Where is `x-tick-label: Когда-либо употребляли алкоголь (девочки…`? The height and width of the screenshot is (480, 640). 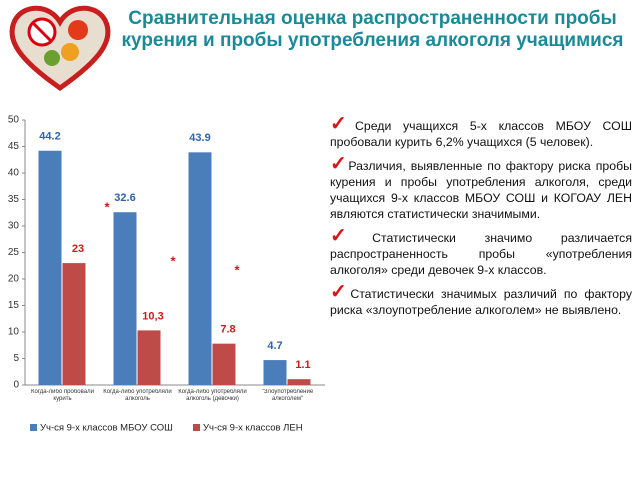 x-tick-label: Когда-либо употребляли алкоголь (девочки… is located at coordinates (212, 395).